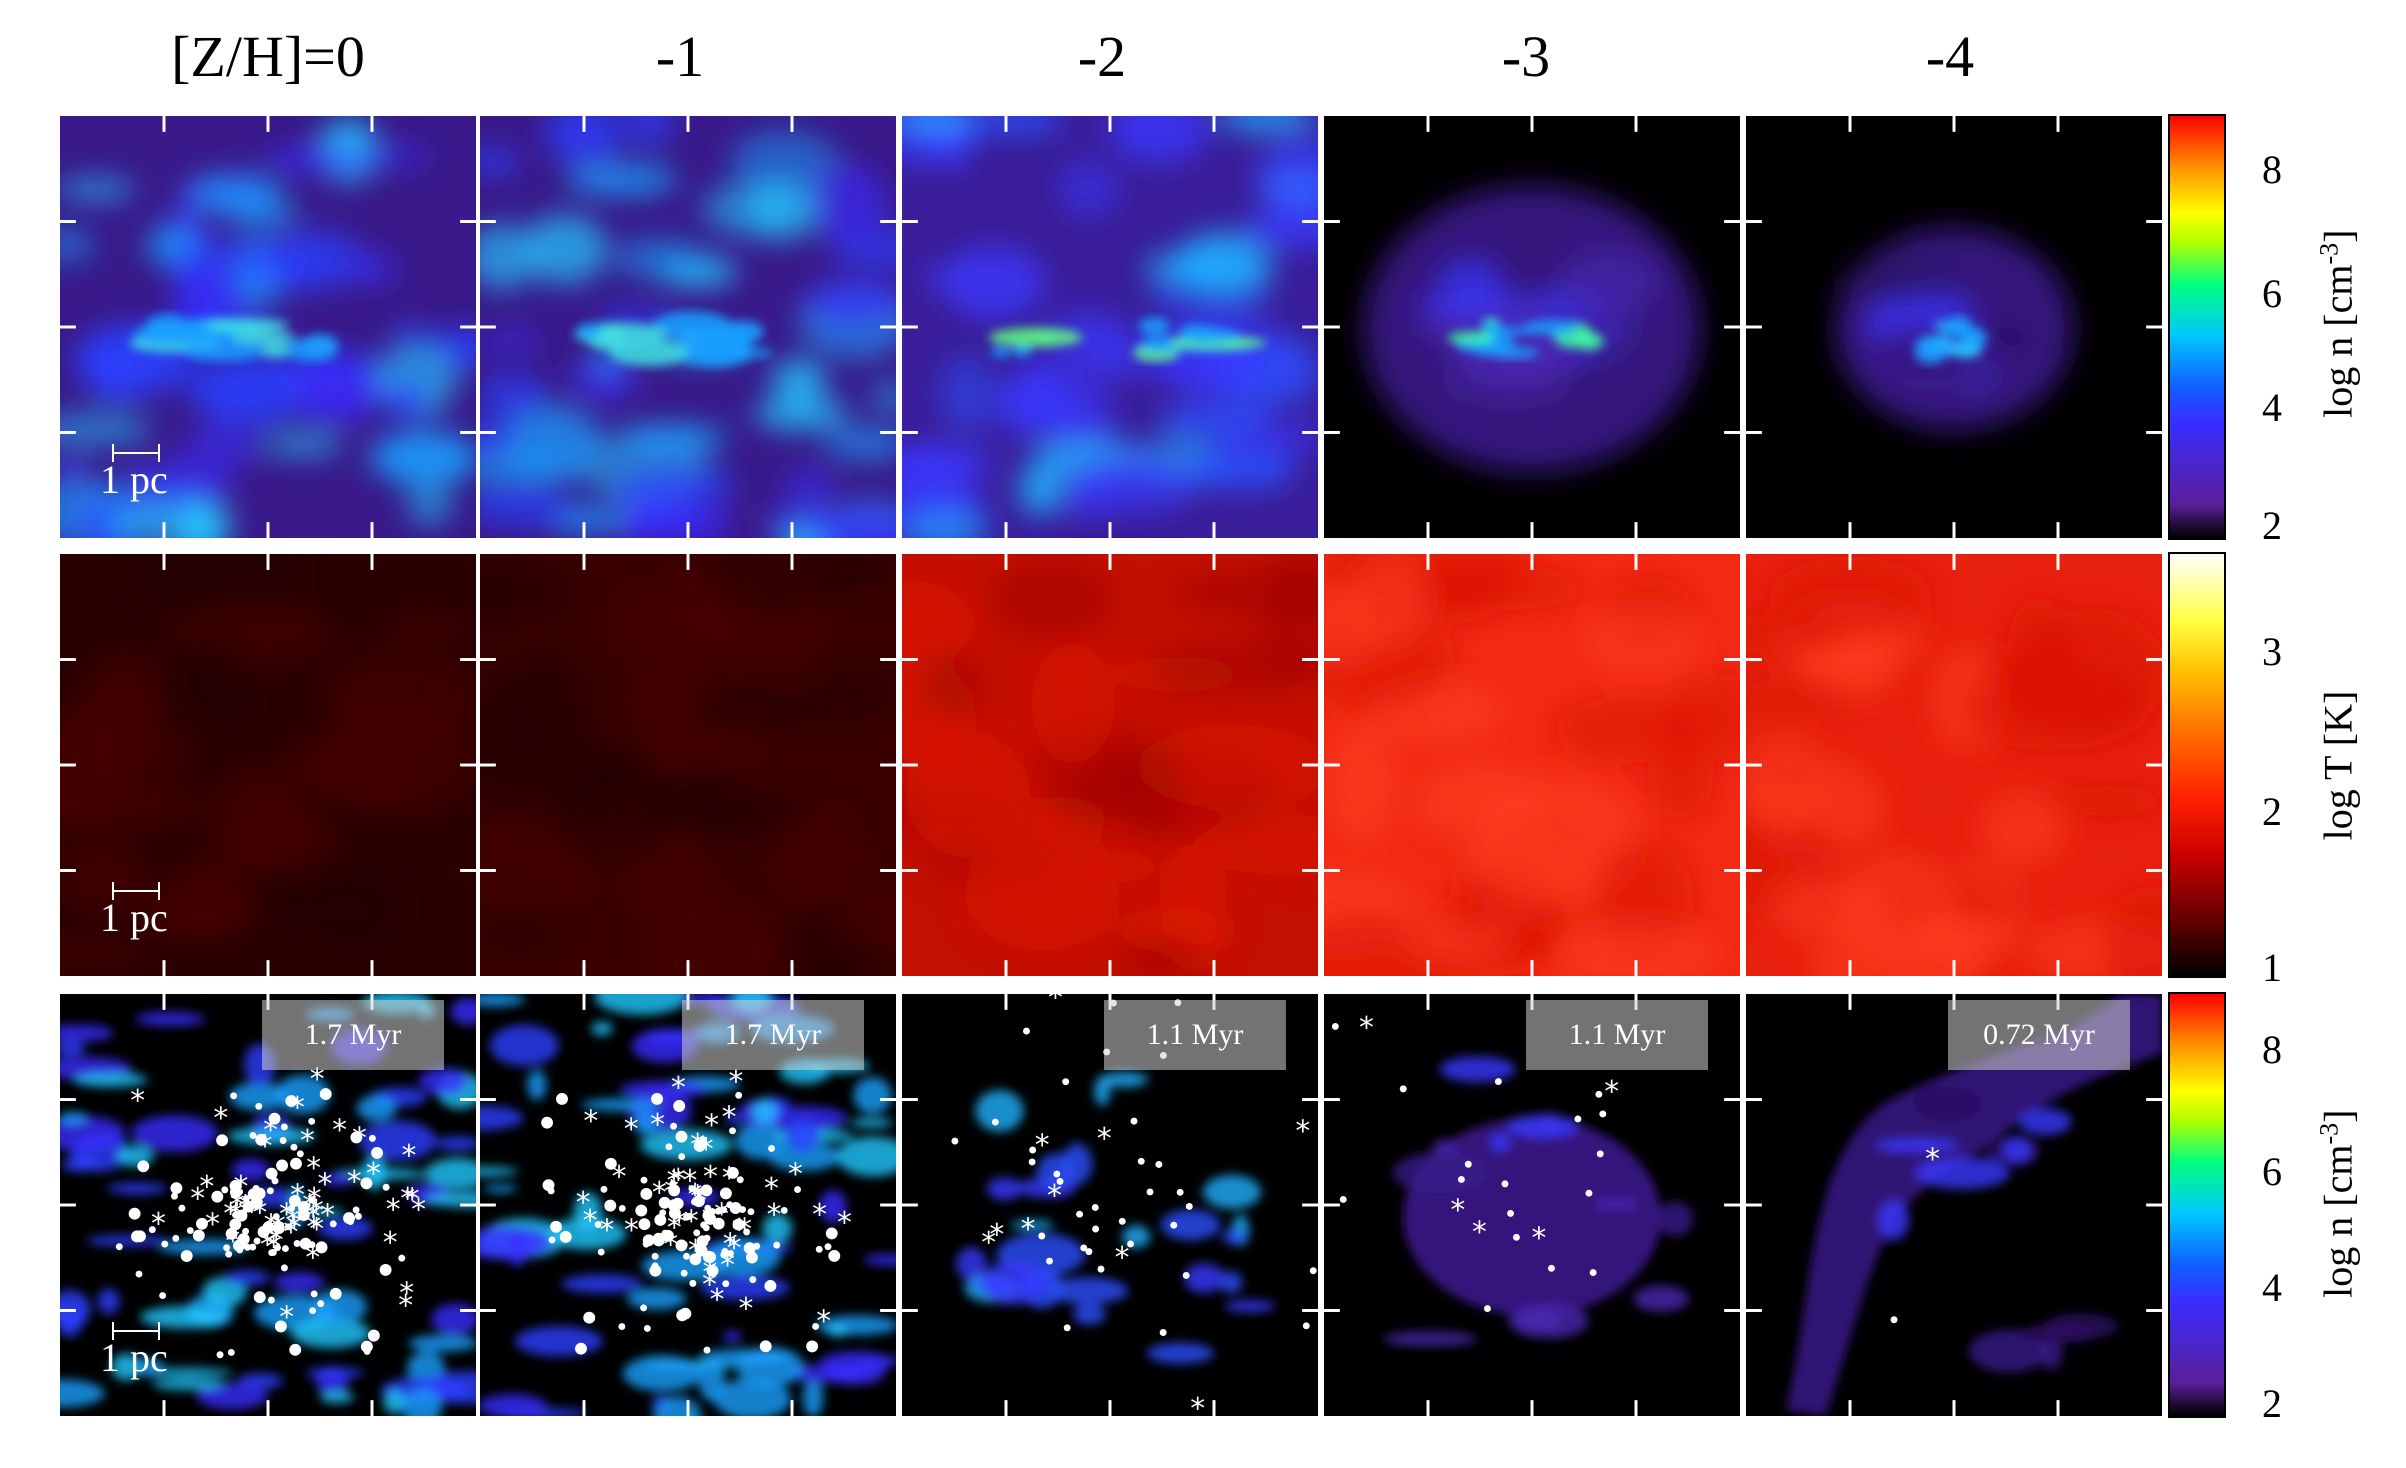 The width and height of the screenshot is (2406, 1468). I want to click on cb3-tick-2: 2, so click(2272, 1403).